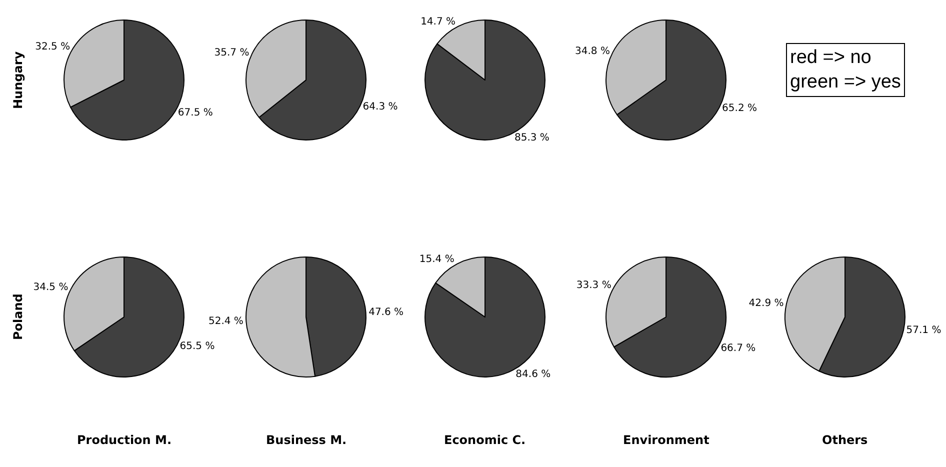 This screenshot has height=467, width=946. What do you see at coordinates (18, 317) in the screenshot?
I see `text: Poland` at bounding box center [18, 317].